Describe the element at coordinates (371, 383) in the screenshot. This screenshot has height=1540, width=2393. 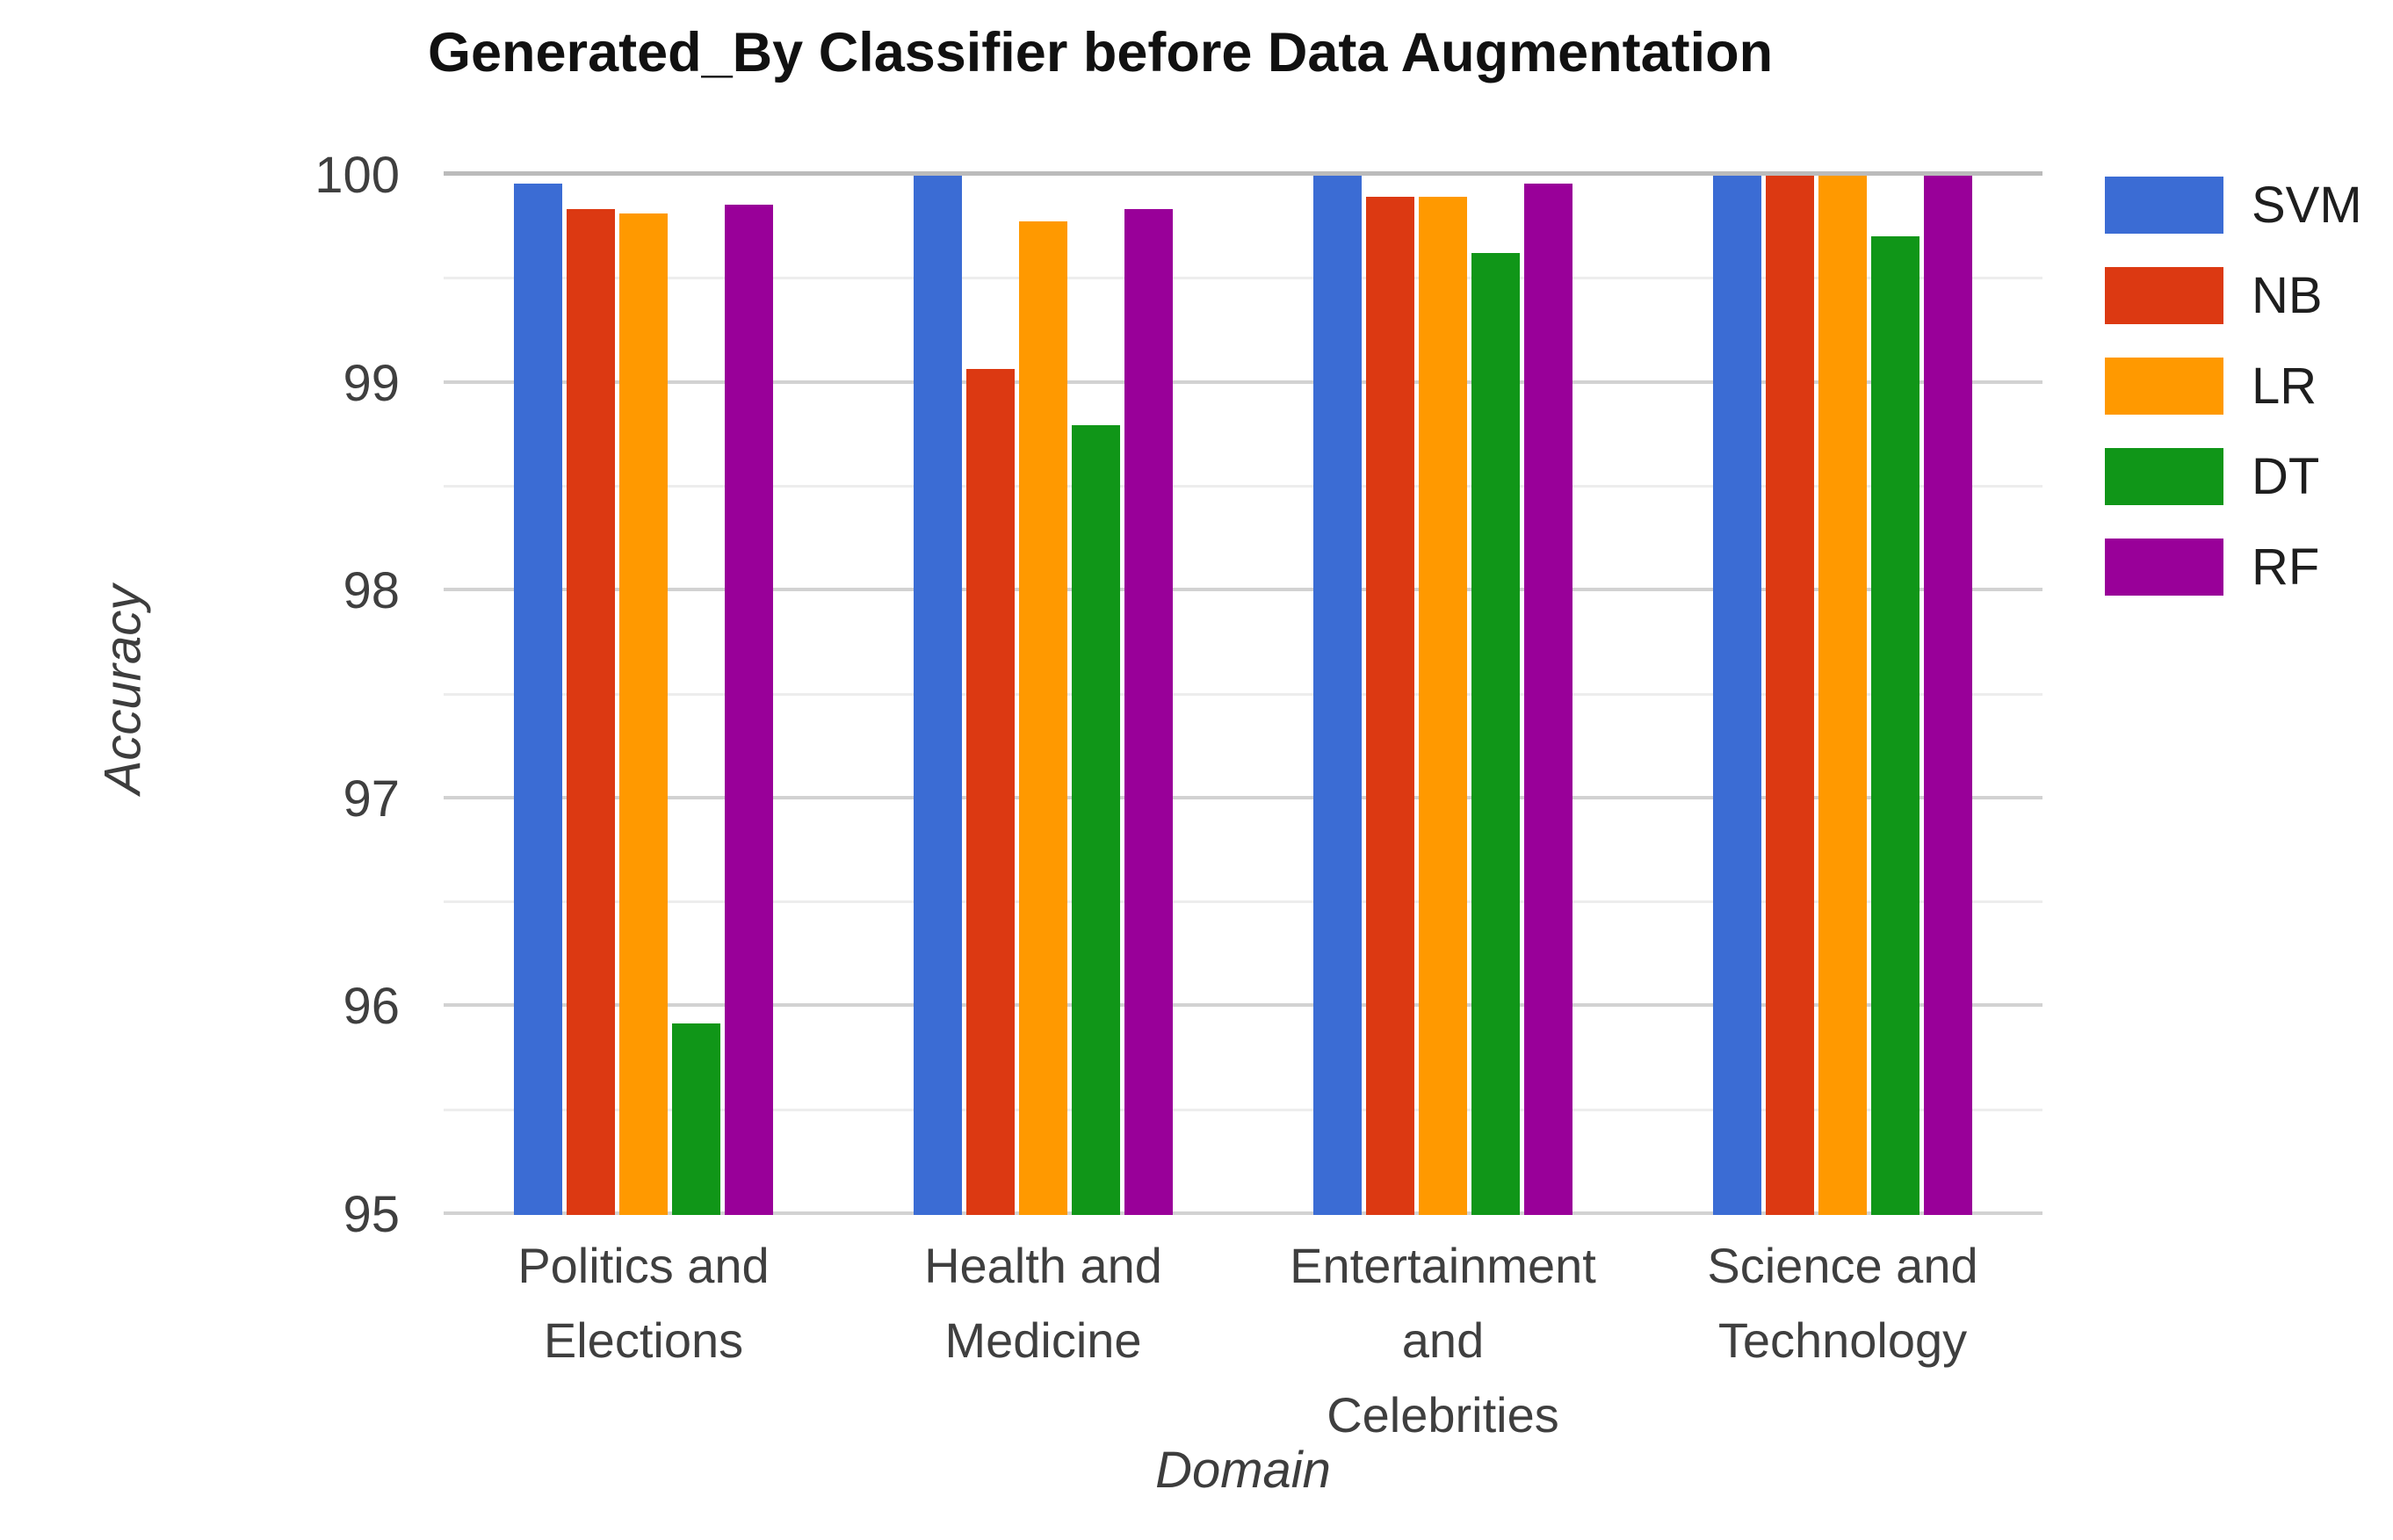
I see `y-tick-label-99: 99` at that location.